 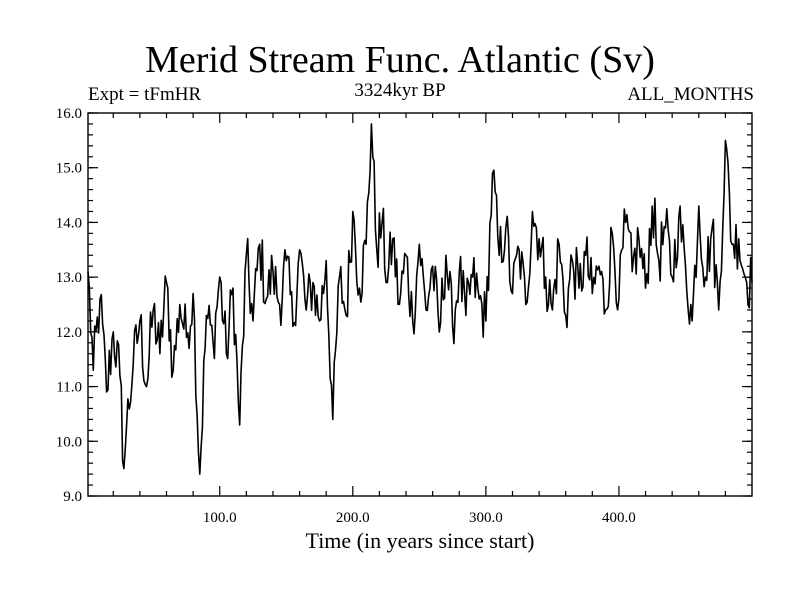 What do you see at coordinates (69, 442) in the screenshot?
I see `y-tick-label: 10.0` at bounding box center [69, 442].